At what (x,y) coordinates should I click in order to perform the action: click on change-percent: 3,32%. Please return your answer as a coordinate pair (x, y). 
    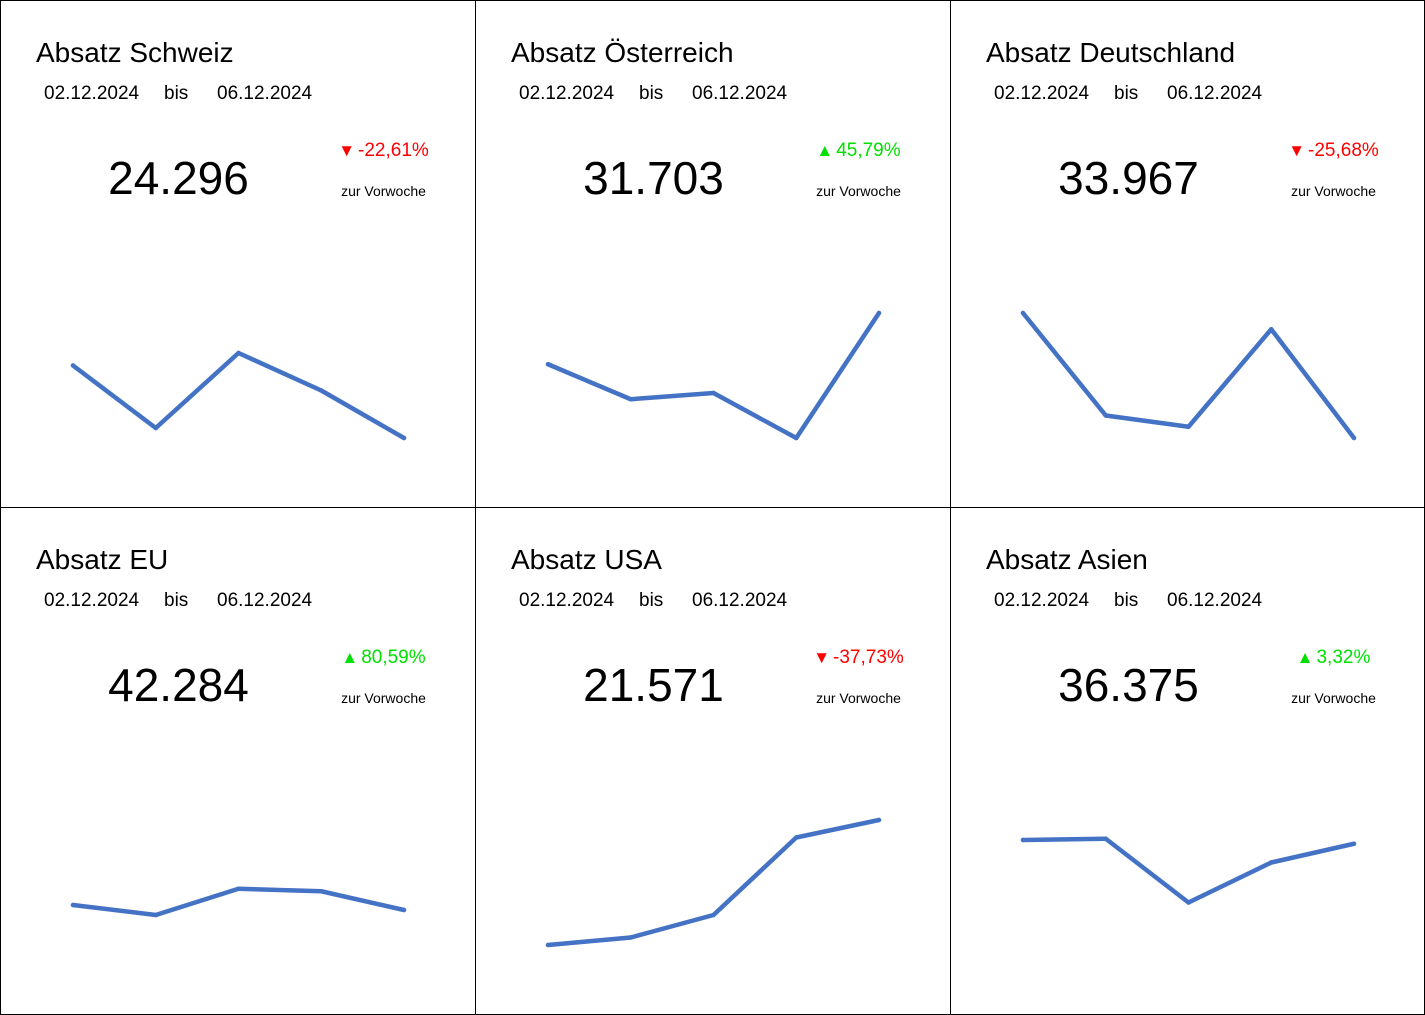
    Looking at the image, I should click on (1343, 657).